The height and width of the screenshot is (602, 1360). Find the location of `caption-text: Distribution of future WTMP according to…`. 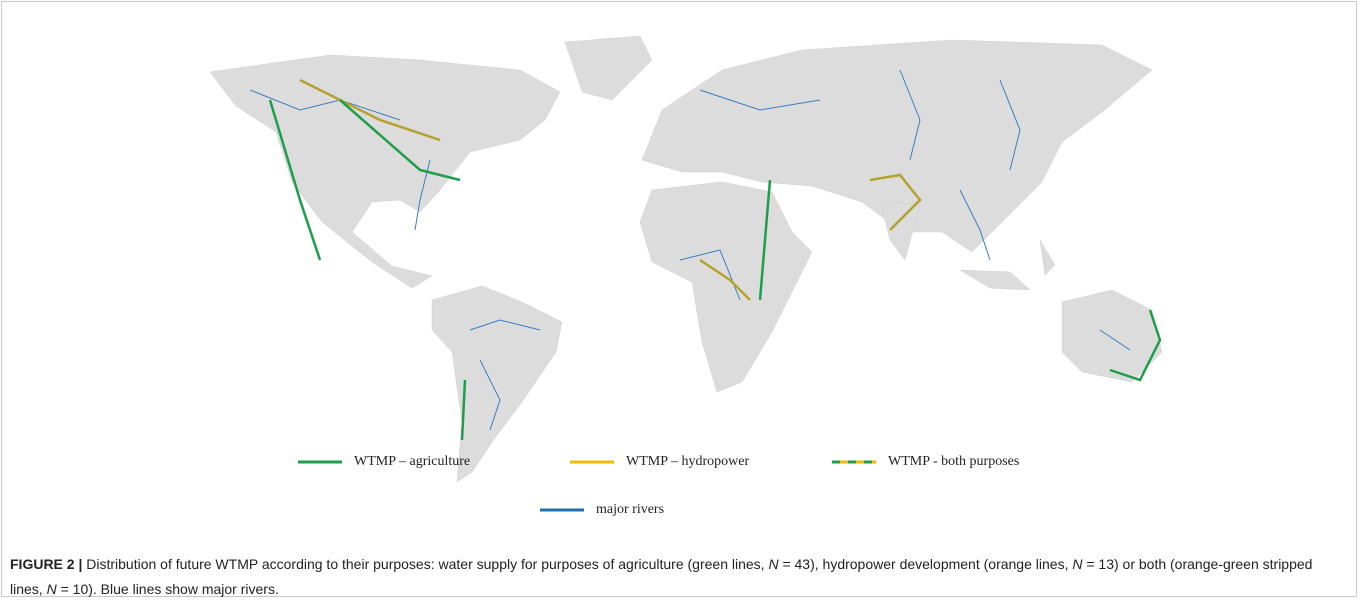

caption-text: Distribution of future WTMP according to… is located at coordinates (425, 564).